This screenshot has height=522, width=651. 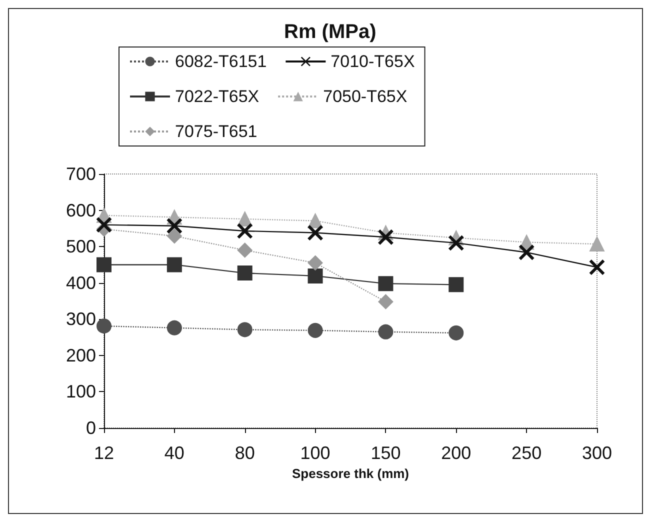 I want to click on chart-title: Rm (MPa), so click(x=330, y=32).